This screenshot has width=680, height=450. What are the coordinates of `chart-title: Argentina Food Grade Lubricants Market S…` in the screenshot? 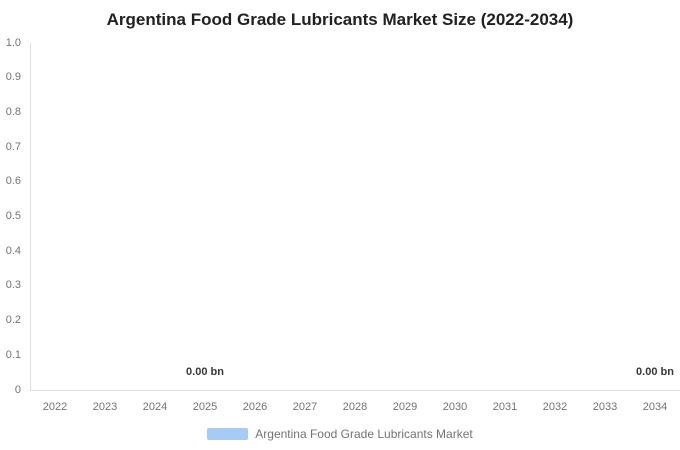 It's located at (340, 19).